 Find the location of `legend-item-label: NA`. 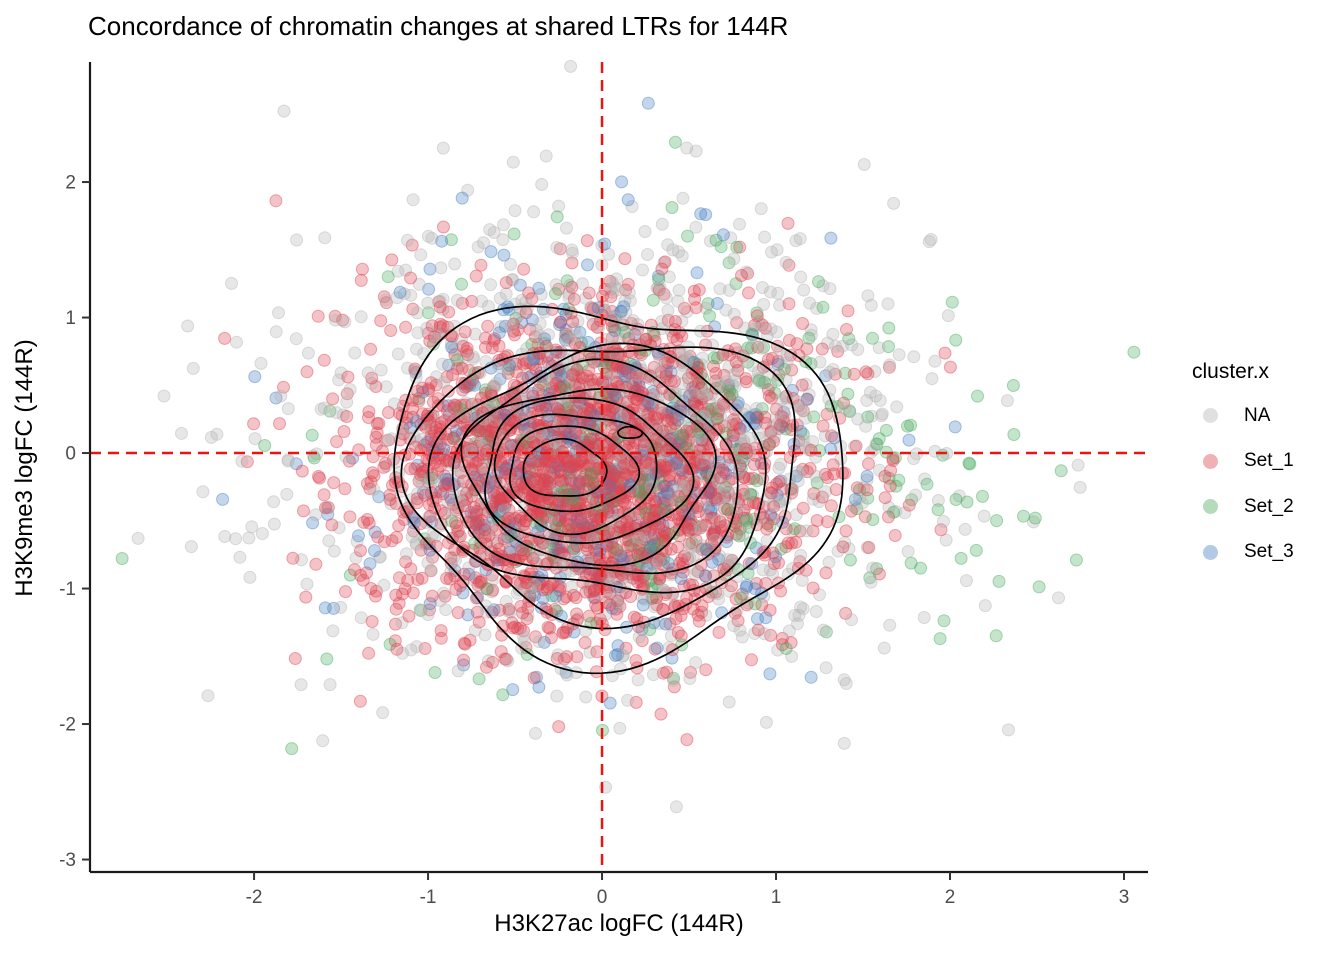

legend-item-label: NA is located at coordinates (1257, 415).